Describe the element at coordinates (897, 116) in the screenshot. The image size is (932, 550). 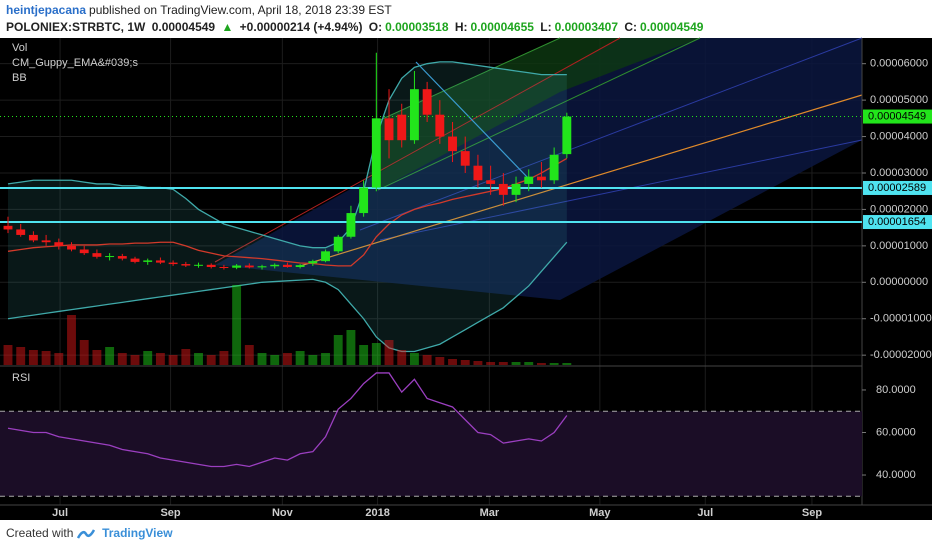
I see `last-price-label: 0.00004549` at that location.